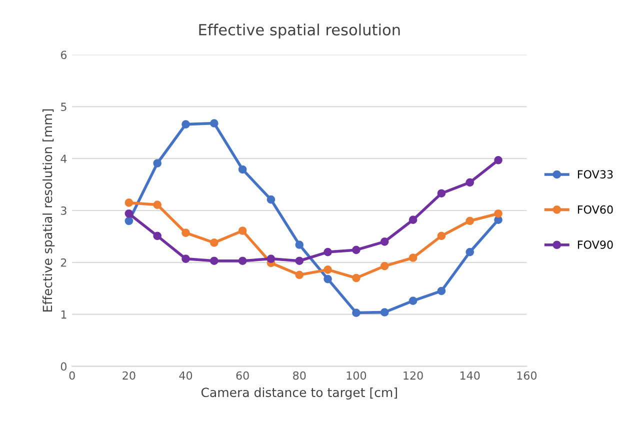 This screenshot has height=421, width=627. Describe the element at coordinates (63, 158) in the screenshot. I see `y-tick-label: 4` at that location.